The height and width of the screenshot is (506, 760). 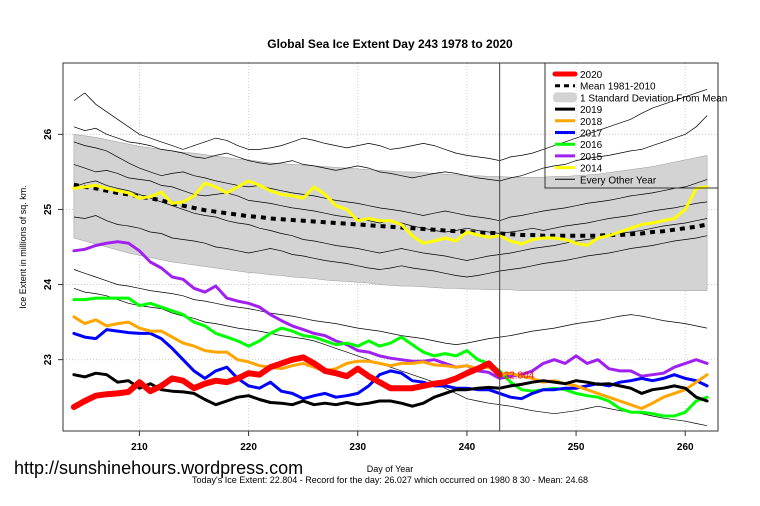 I want to click on y-axis-label: Ice Extent in millions of sq. km., so click(x=23, y=247).